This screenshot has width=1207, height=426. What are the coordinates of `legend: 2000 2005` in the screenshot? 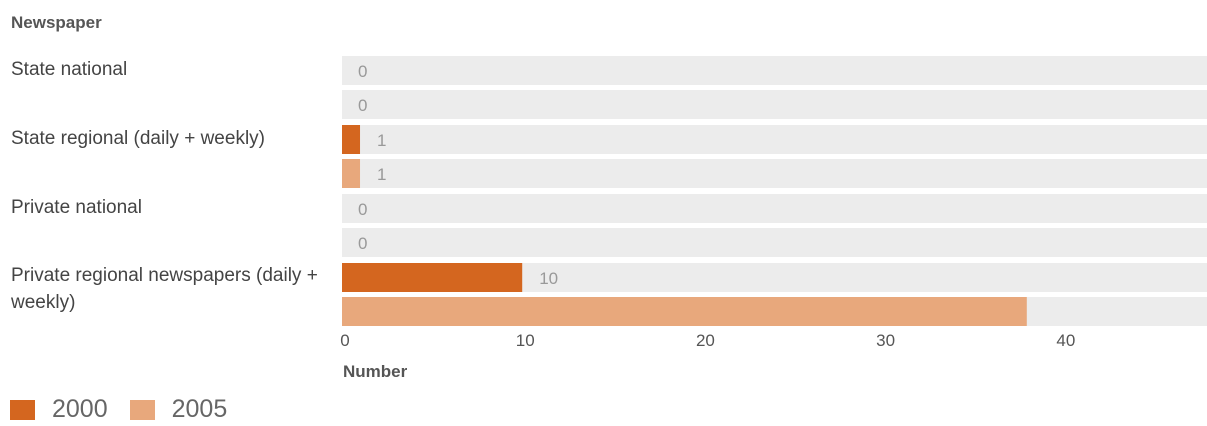 It's located at (129, 409).